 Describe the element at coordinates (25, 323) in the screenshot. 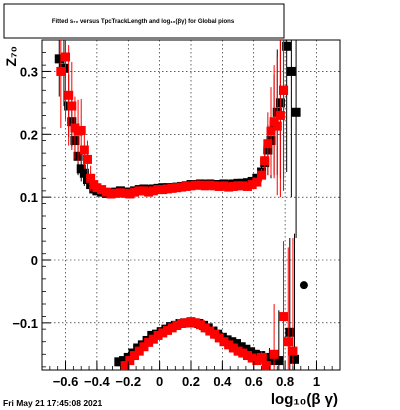

I see `y-tick-label: −0.1` at that location.